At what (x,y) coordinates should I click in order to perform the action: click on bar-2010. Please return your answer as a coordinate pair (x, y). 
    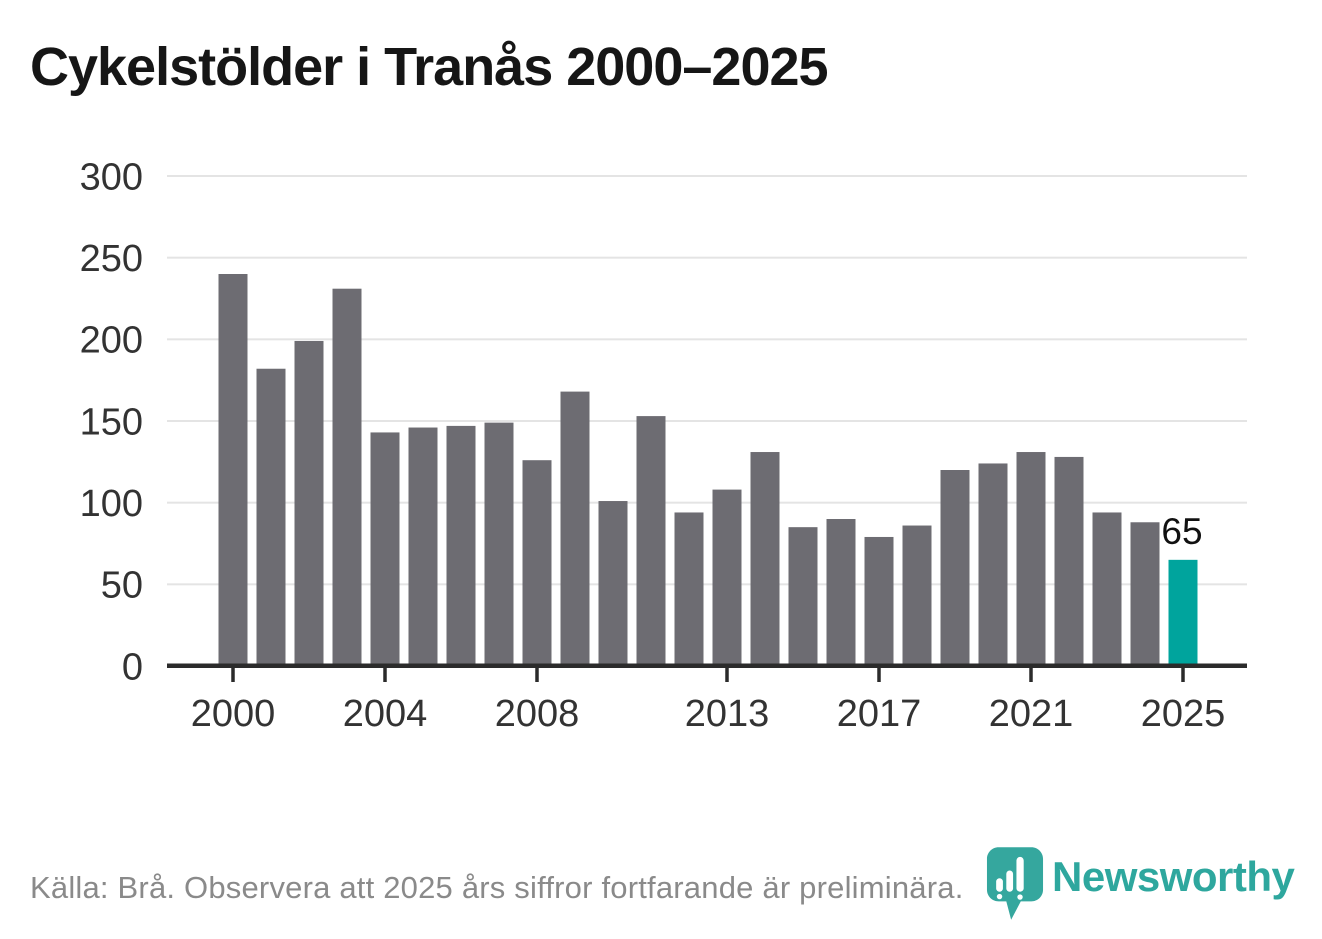
    Looking at the image, I should click on (613, 583).